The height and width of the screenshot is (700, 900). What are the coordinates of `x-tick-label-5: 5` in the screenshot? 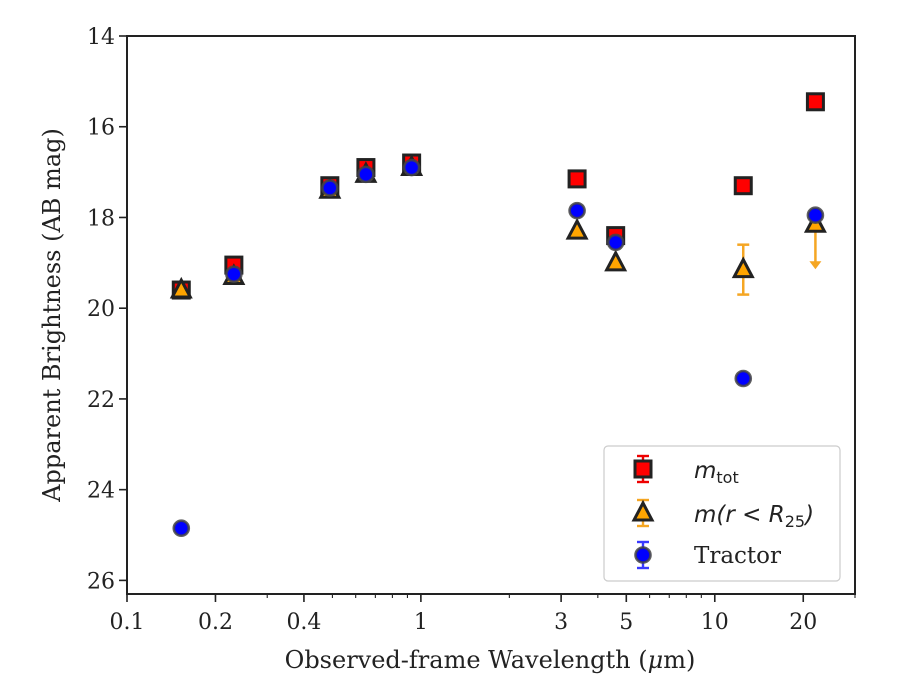 It's located at (626, 622).